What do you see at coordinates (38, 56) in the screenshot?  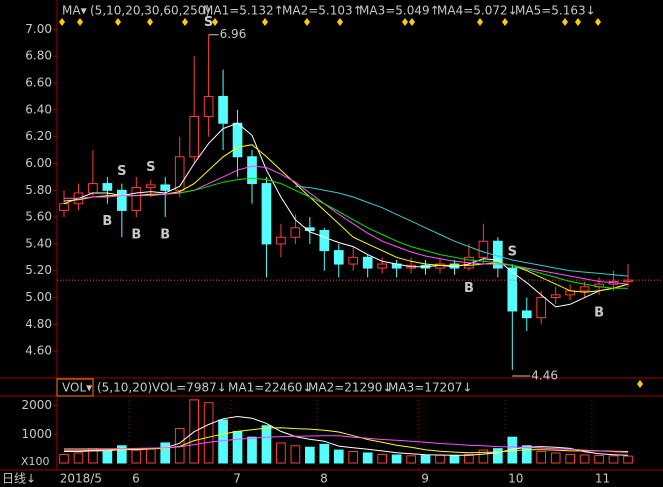 I see `y-tick-label: 6.80` at bounding box center [38, 56].